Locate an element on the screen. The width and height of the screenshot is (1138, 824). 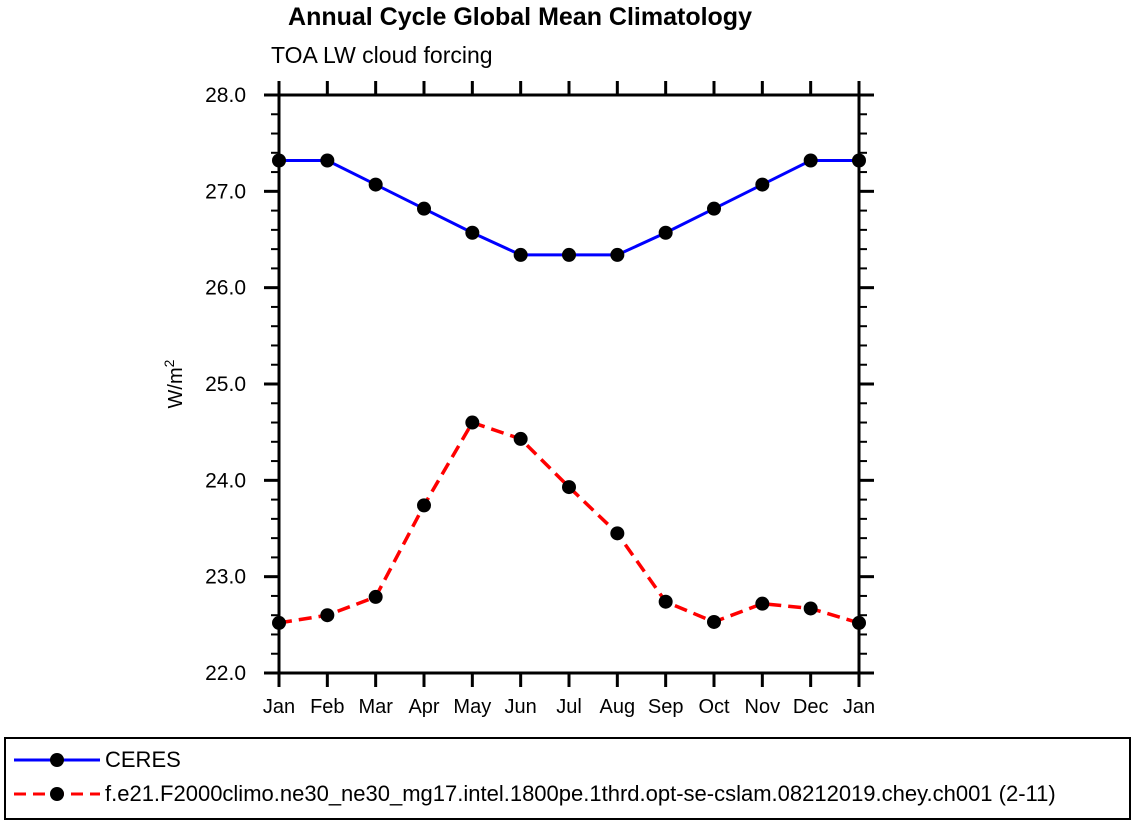
y-tick-label: 22.0 is located at coordinates (225, 673).